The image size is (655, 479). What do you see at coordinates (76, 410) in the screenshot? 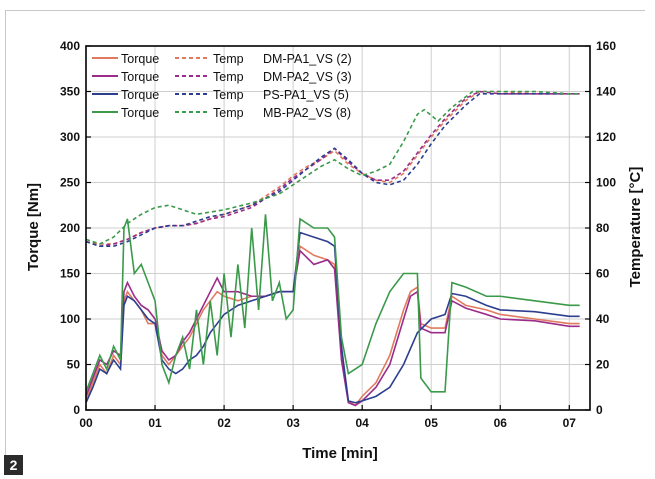
I see `y-left-tick-label: 0` at bounding box center [76, 410].